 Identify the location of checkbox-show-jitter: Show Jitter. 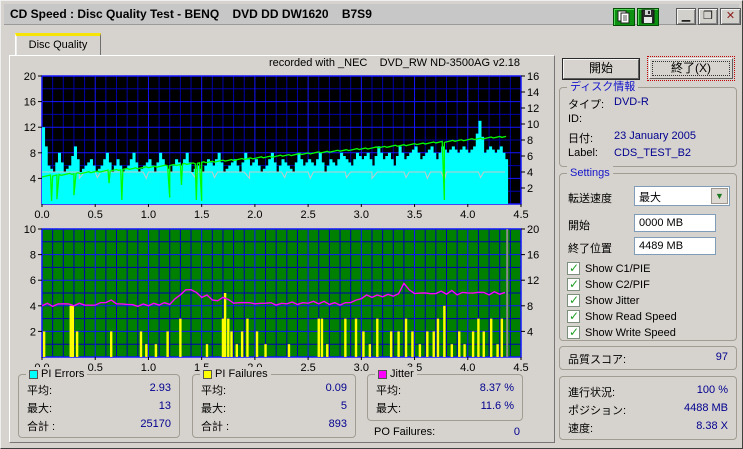
(603, 300).